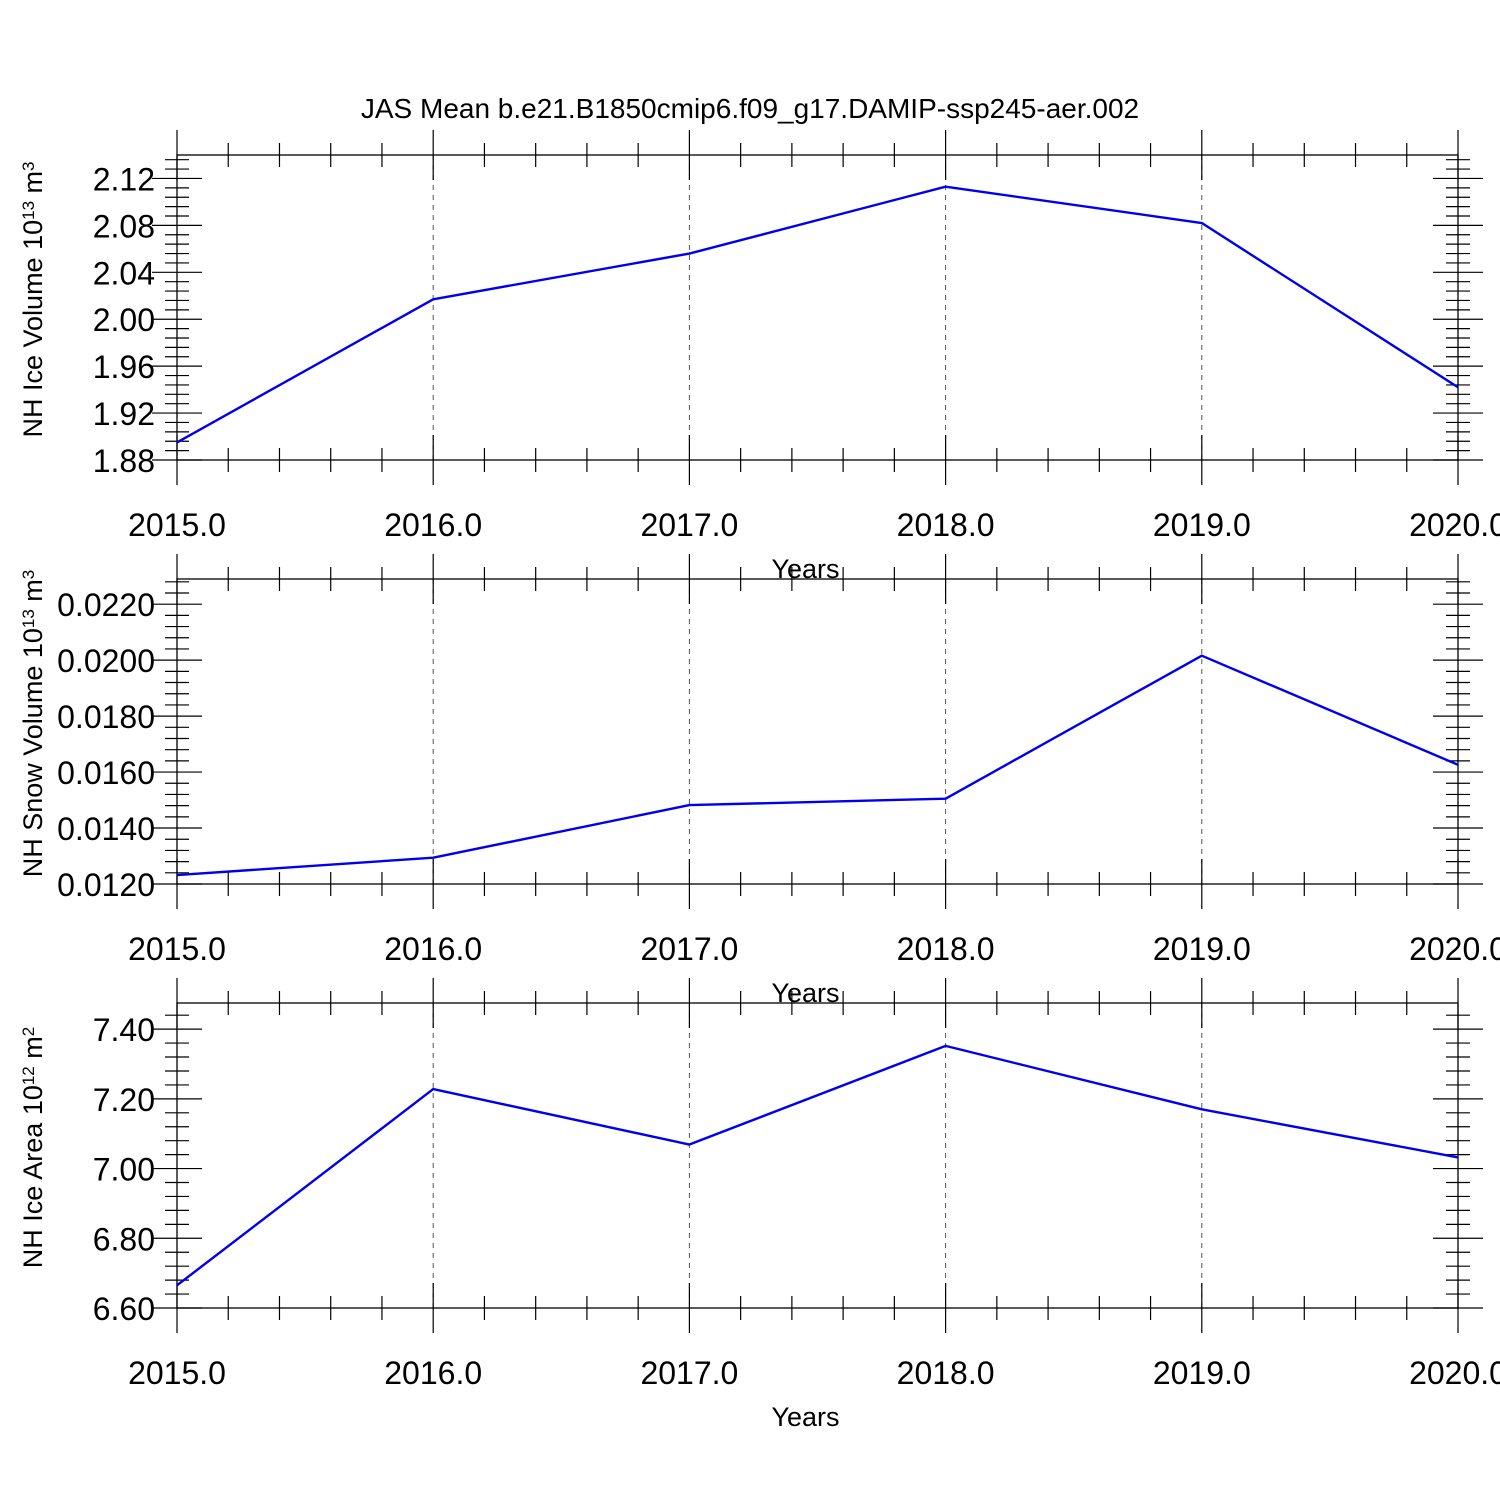 Image resolution: width=1500 pixels, height=1500 pixels. Describe the element at coordinates (124, 1100) in the screenshot. I see `y-tick-label: 7.20` at that location.